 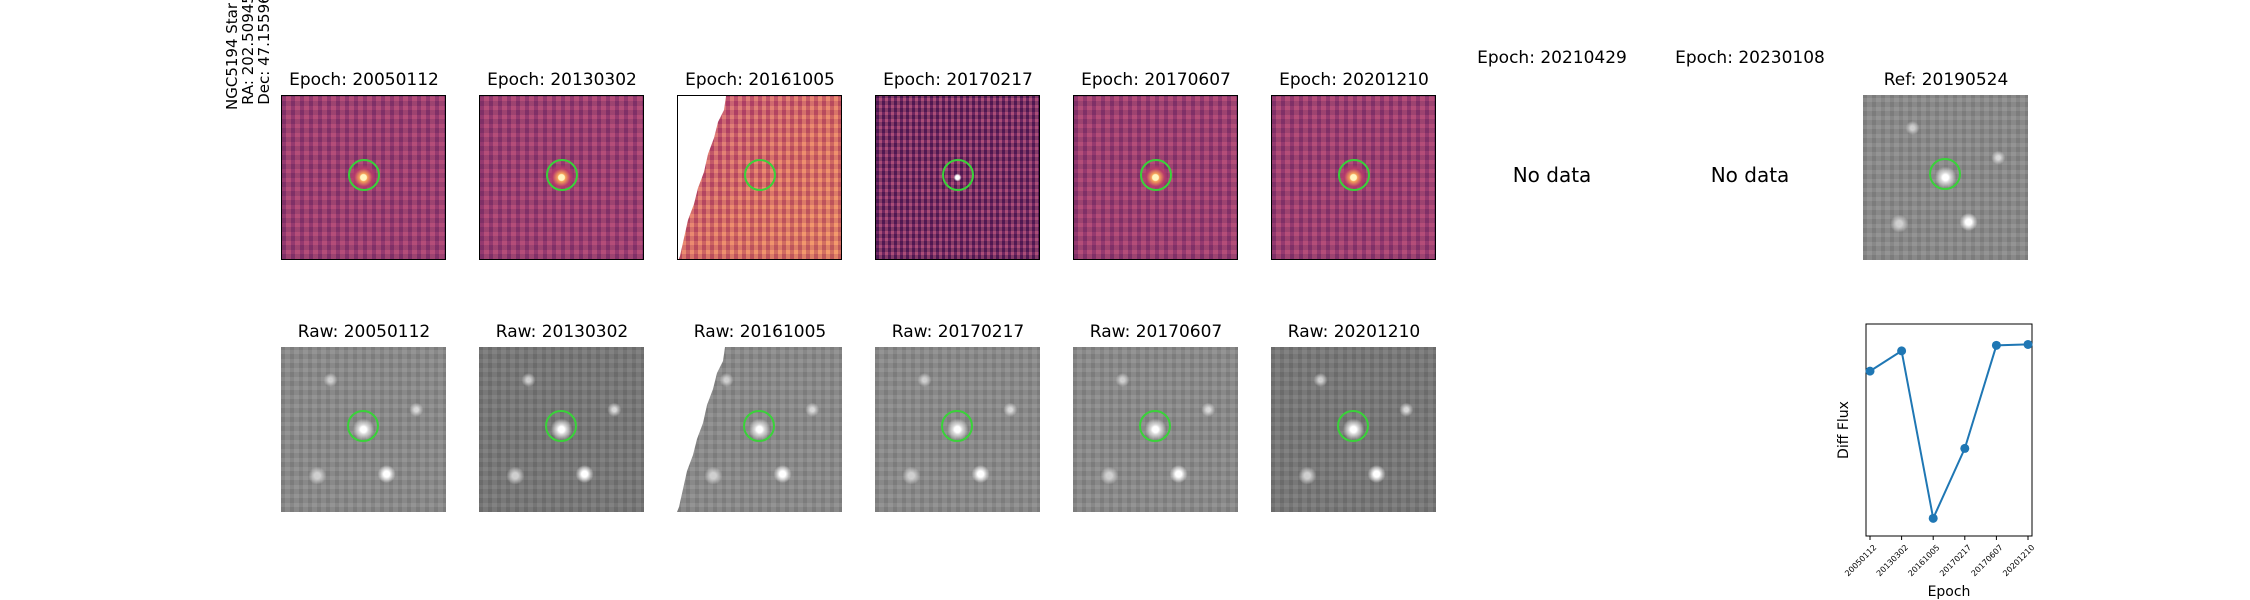 What do you see at coordinates (958, 80) in the screenshot?
I see `diff-title-4: Epoch: 20170217` at bounding box center [958, 80].